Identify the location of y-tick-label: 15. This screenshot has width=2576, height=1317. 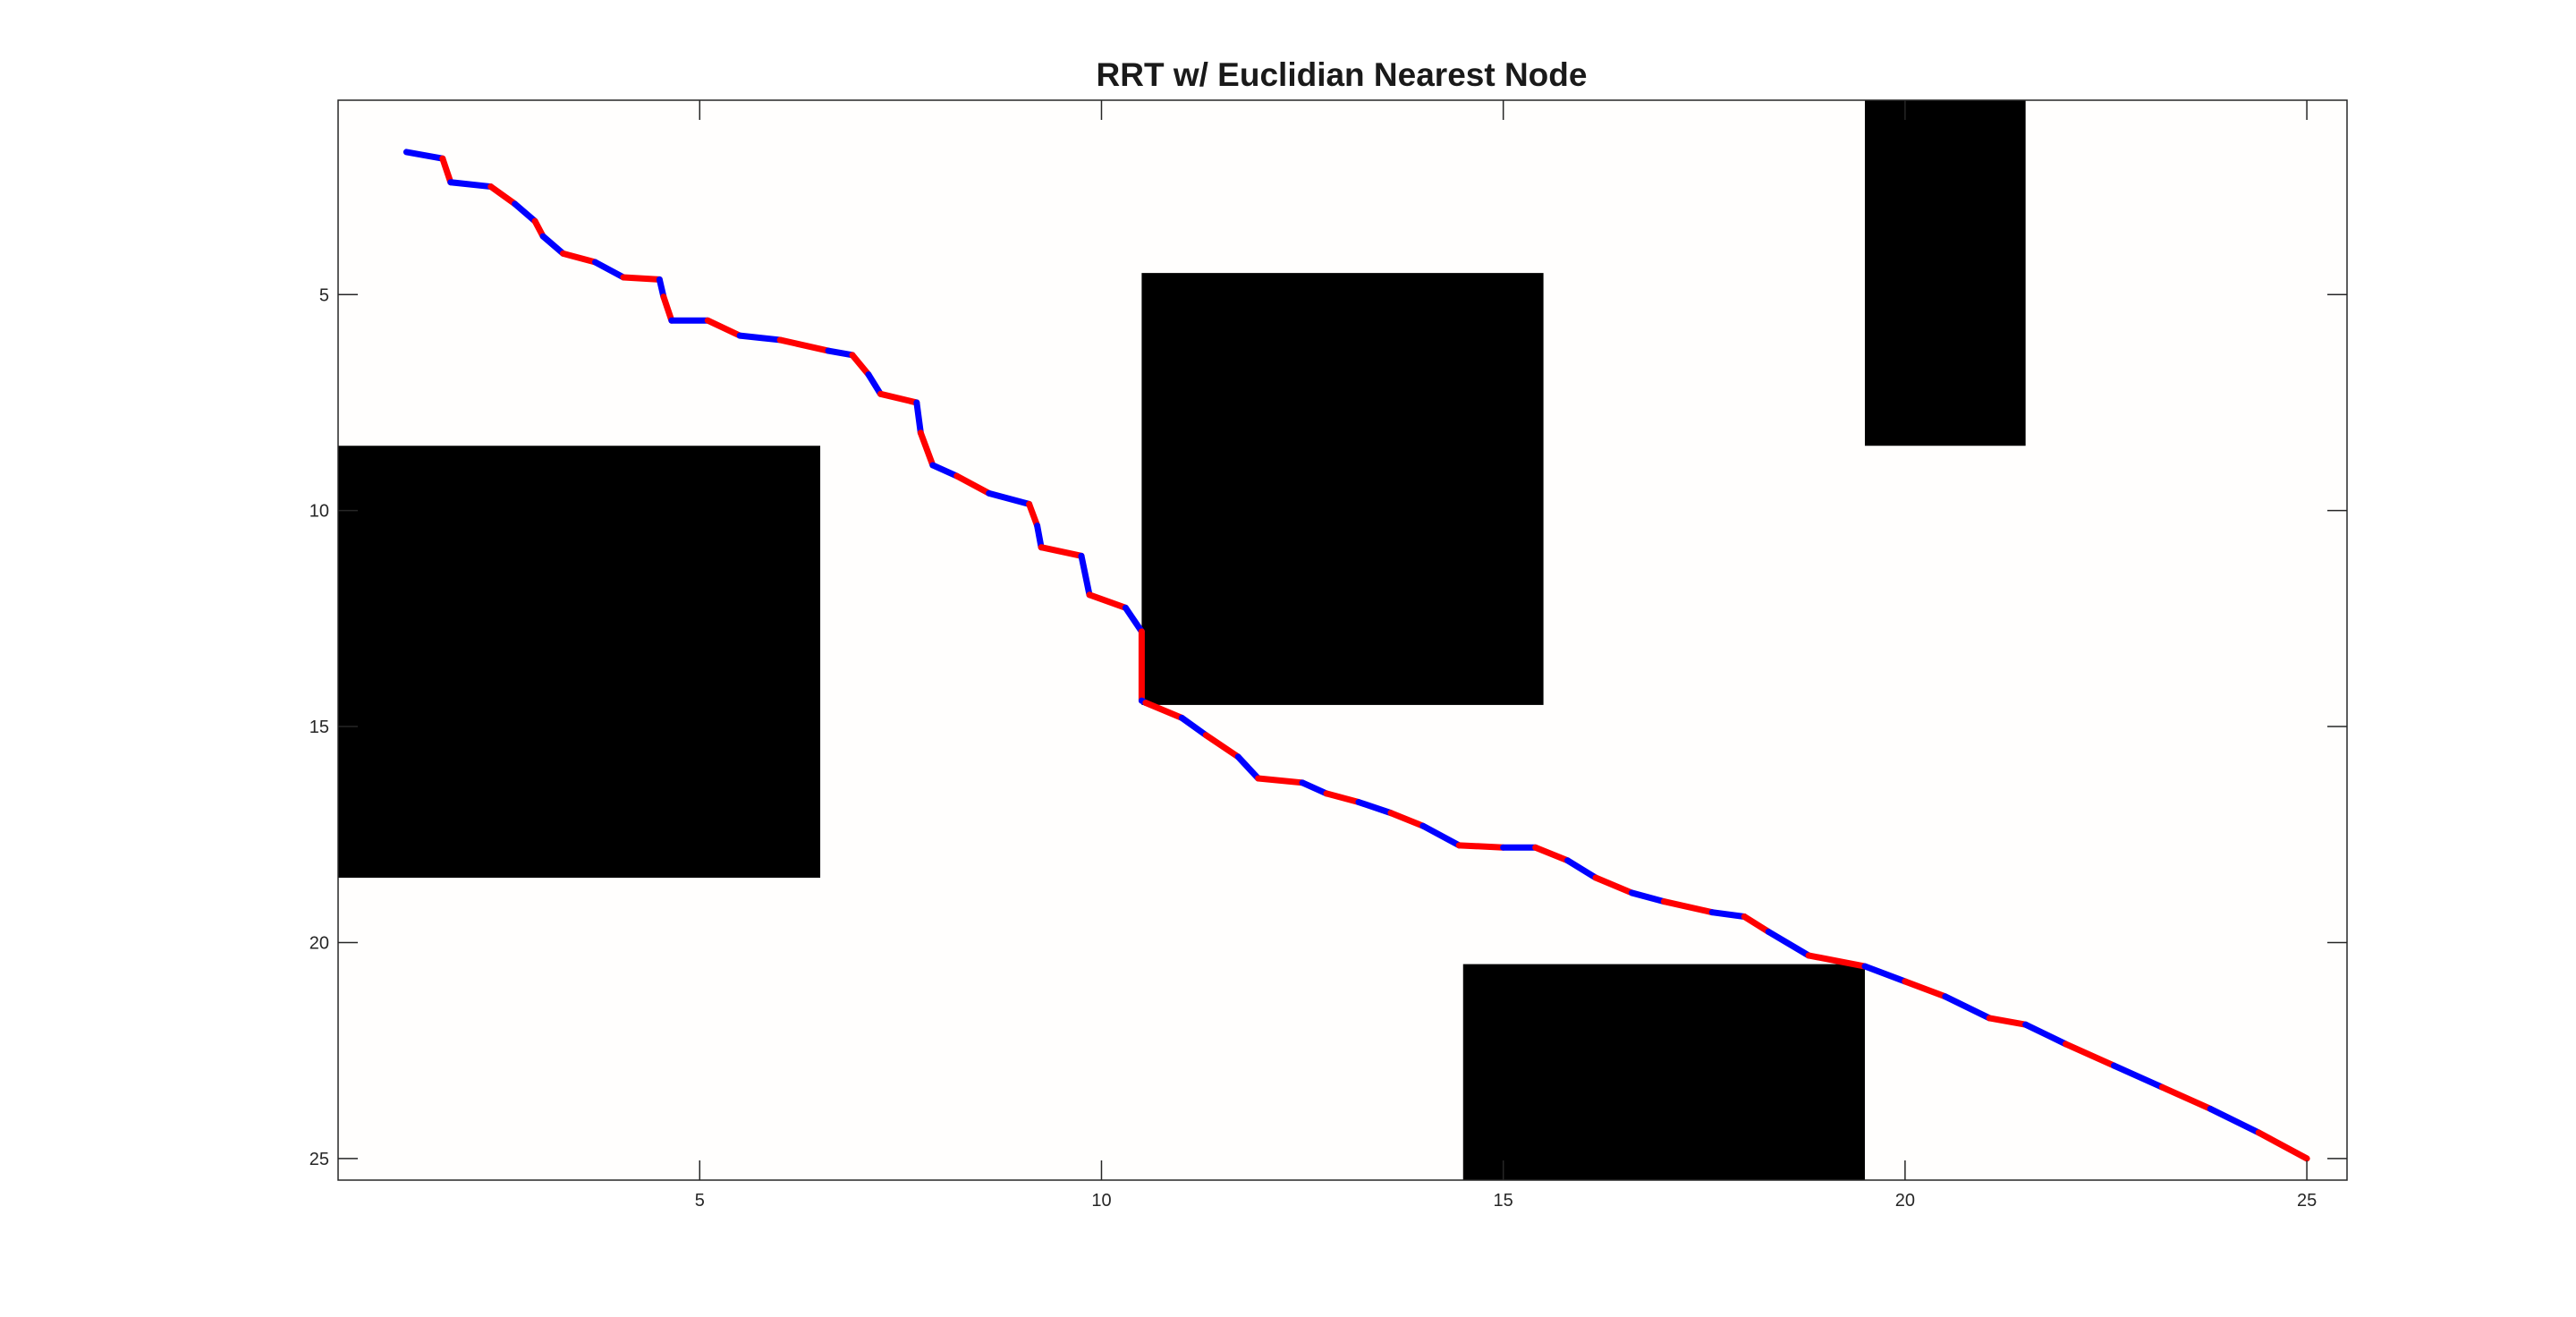
(319, 727).